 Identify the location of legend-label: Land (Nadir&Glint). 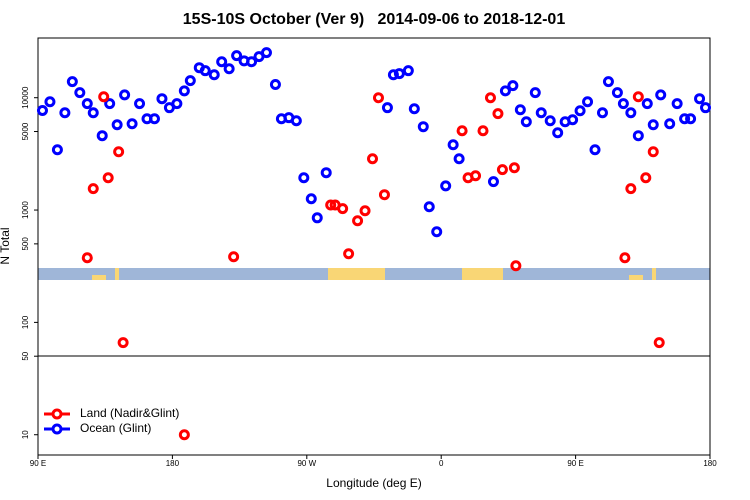
(129, 413).